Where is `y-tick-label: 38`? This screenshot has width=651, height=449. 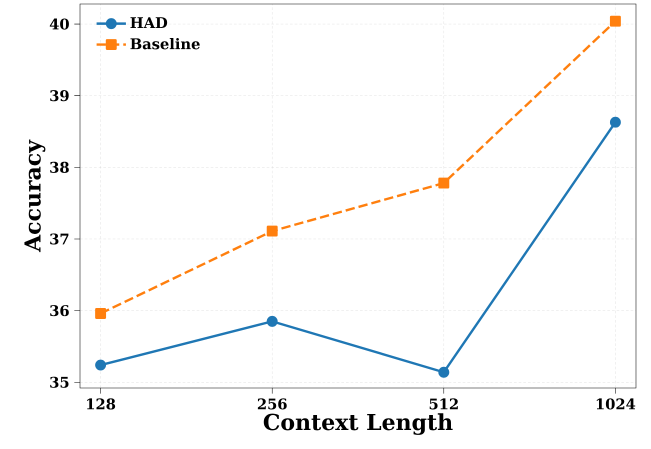
y-tick-label: 38 is located at coordinates (59, 167).